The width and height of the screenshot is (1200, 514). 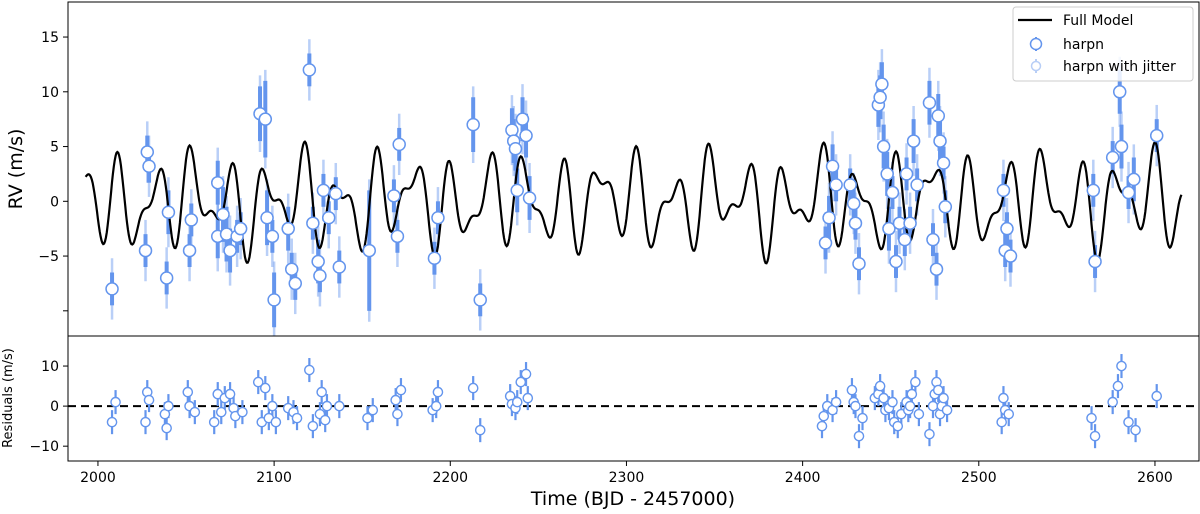 What do you see at coordinates (979, 478) in the screenshot?
I see `x-tick-label: 2500` at bounding box center [979, 478].